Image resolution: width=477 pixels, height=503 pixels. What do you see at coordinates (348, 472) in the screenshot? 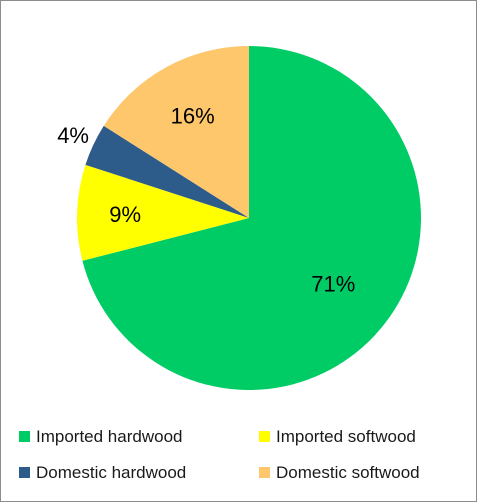
I see `legend-label: Domestic softwood` at bounding box center [348, 472].